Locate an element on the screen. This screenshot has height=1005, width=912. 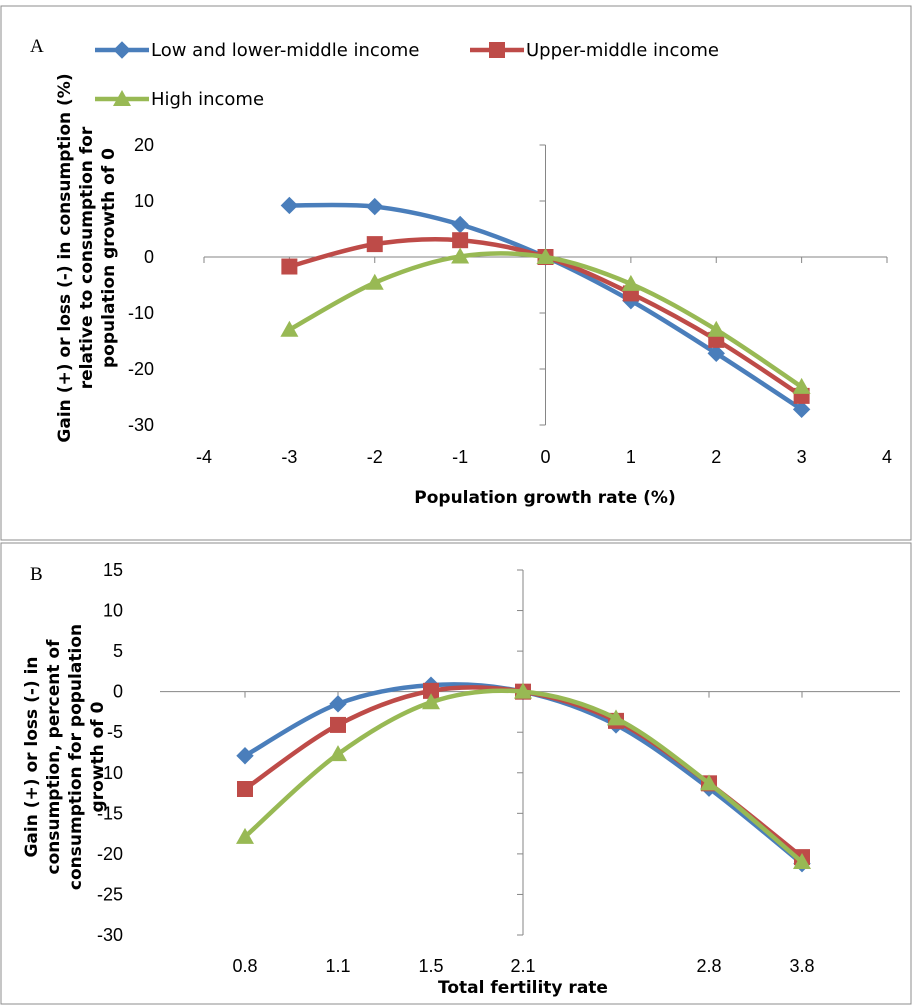
x-tick-label: 0 is located at coordinates (545, 457).